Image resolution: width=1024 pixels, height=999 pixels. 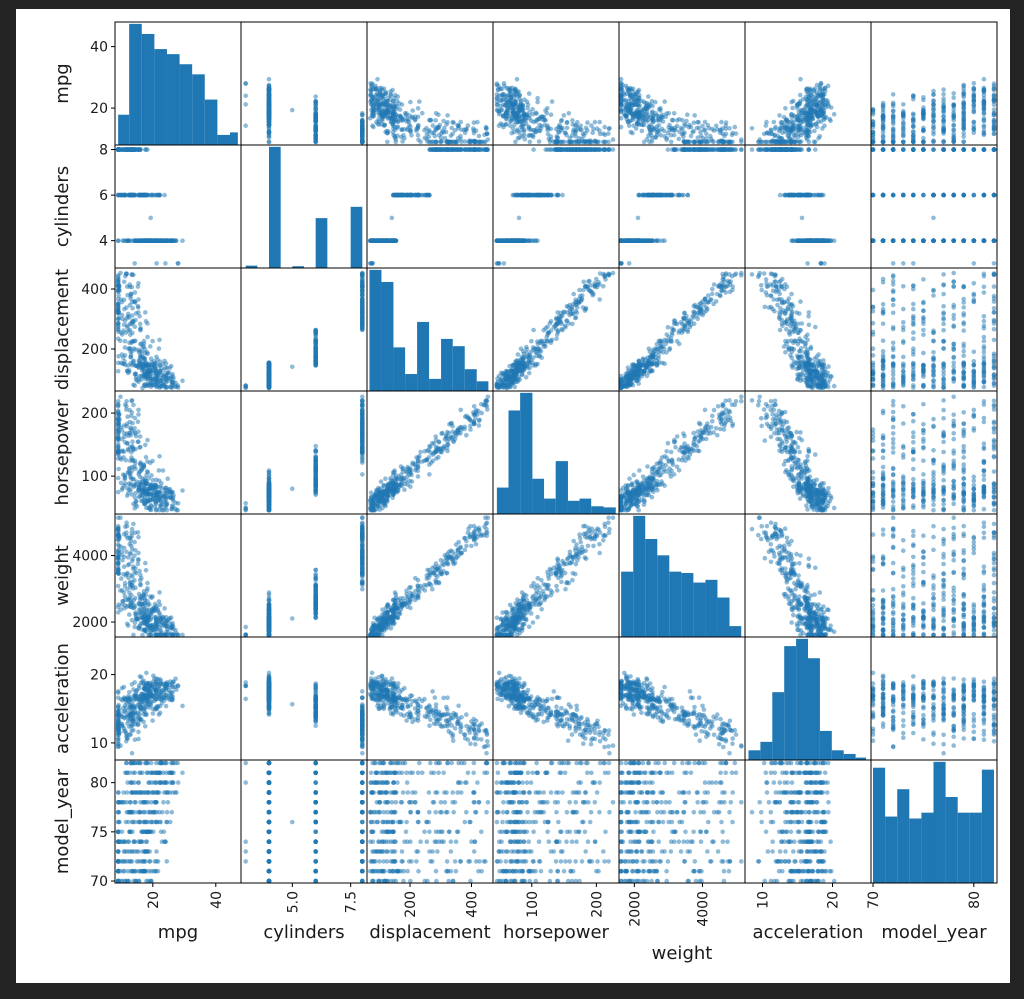 What do you see at coordinates (933, 206) in the screenshot?
I see `panel-cylinders-vs-model_year` at bounding box center [933, 206].